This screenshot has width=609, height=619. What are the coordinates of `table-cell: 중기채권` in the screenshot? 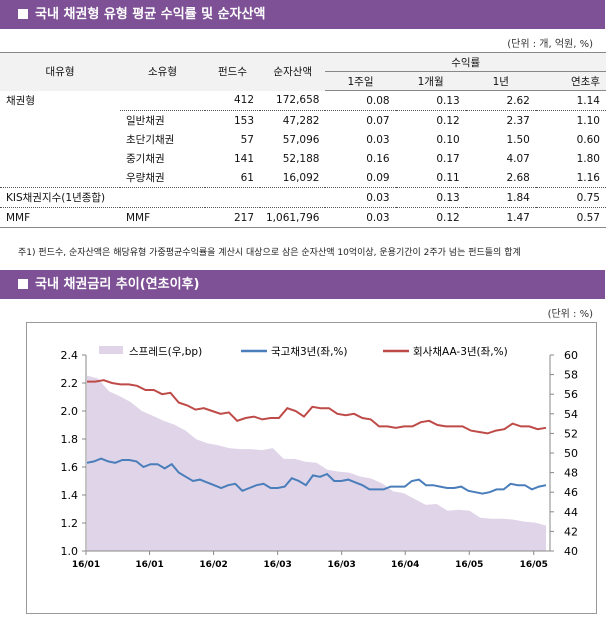 It's located at (145, 159).